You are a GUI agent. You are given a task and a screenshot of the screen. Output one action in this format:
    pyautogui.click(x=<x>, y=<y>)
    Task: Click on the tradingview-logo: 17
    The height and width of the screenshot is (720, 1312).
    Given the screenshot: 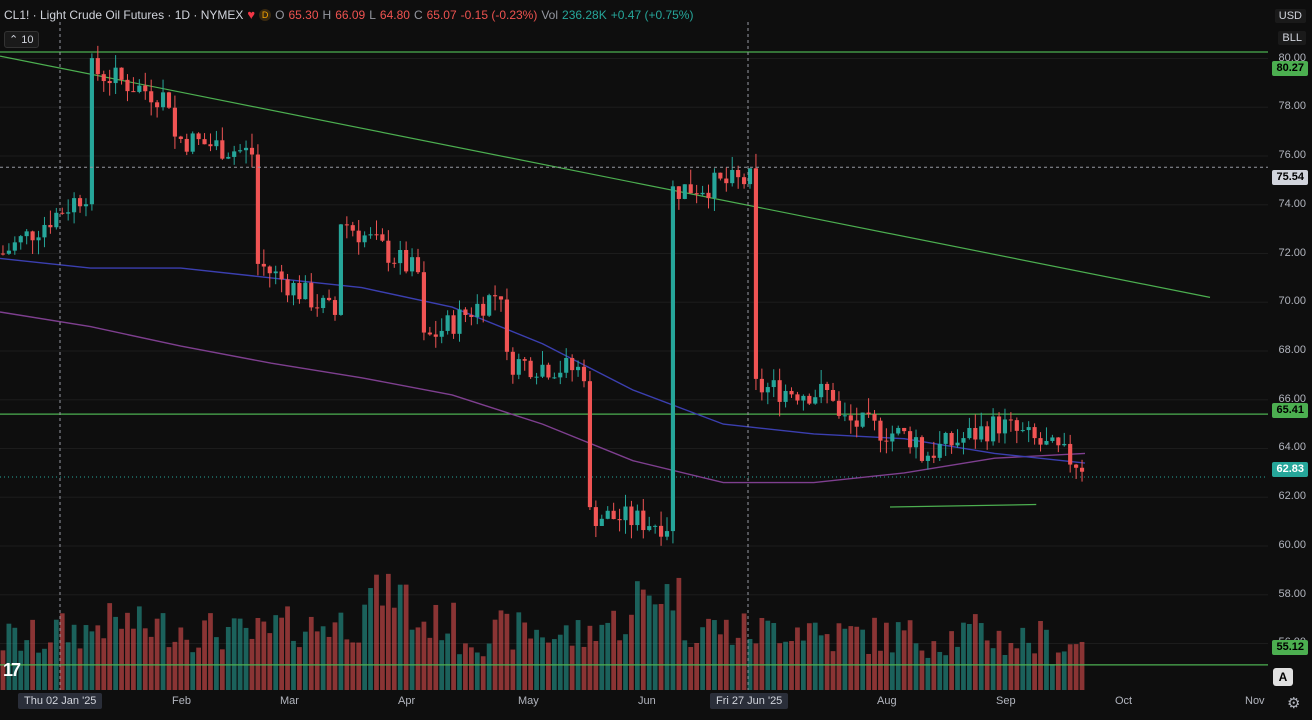 What is the action you would take?
    pyautogui.click(x=12, y=670)
    